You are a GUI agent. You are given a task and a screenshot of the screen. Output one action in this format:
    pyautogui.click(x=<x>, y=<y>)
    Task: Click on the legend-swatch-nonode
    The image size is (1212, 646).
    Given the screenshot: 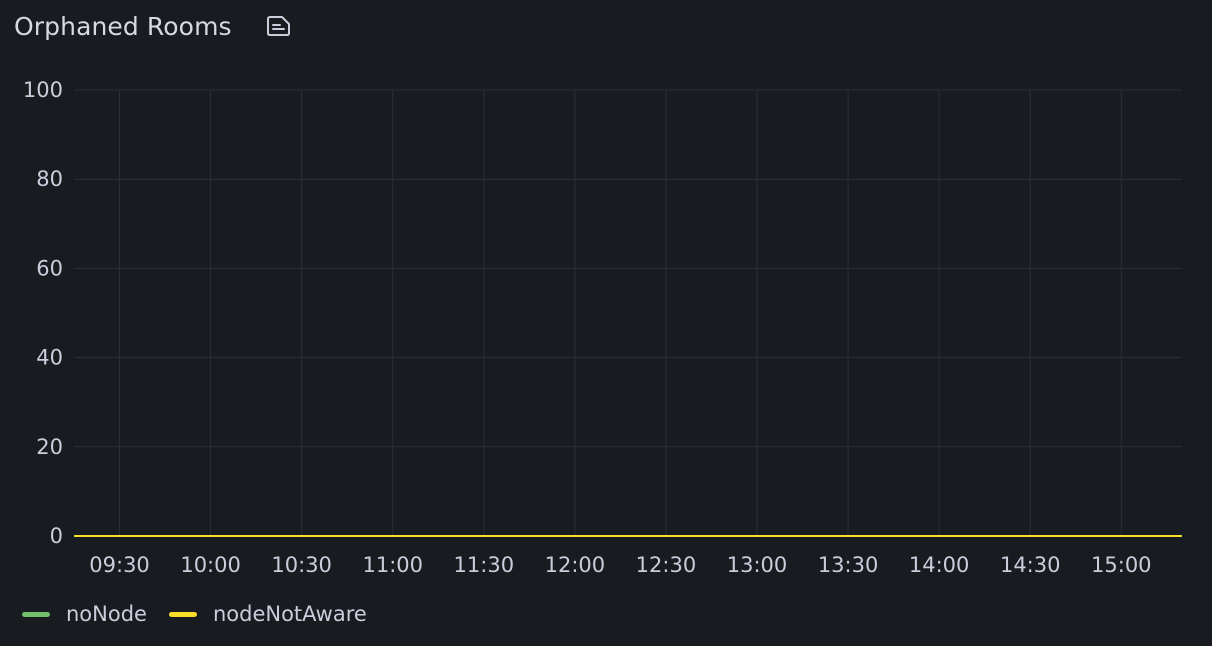 What is the action you would take?
    pyautogui.click(x=36, y=614)
    